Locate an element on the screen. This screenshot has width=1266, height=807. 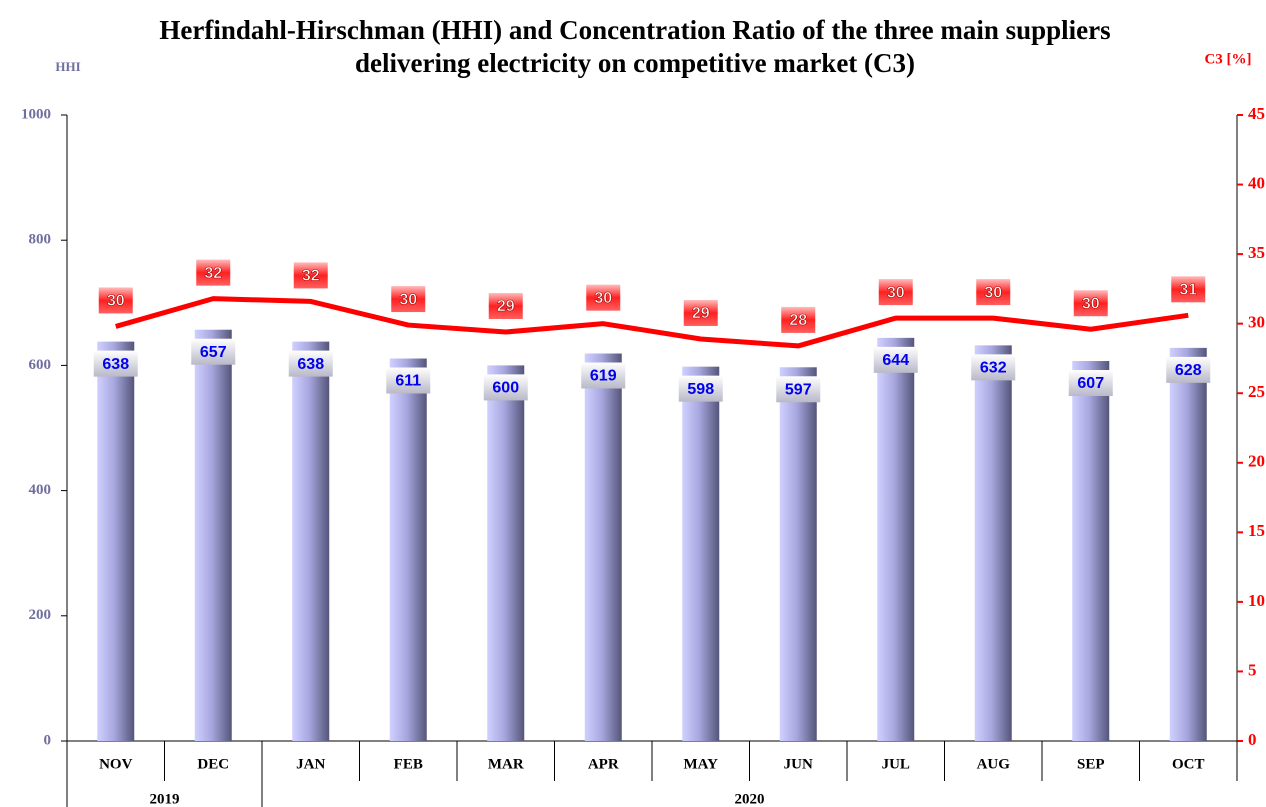
y-tick-label: 800 is located at coordinates (40, 240).